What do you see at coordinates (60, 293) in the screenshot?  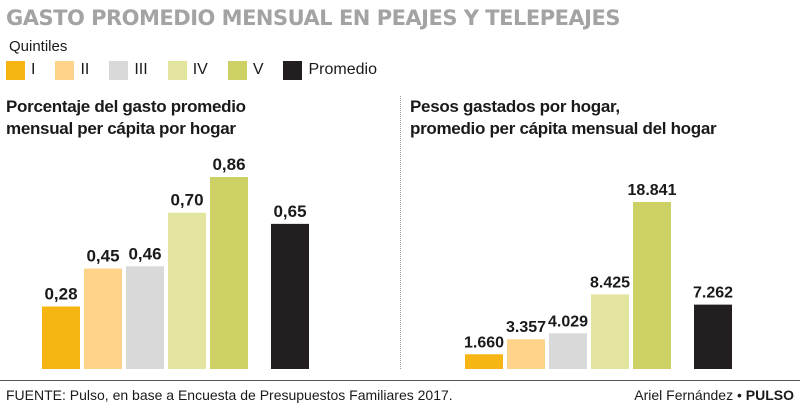 I see `bar-value-label: 0,28` at bounding box center [60, 293].